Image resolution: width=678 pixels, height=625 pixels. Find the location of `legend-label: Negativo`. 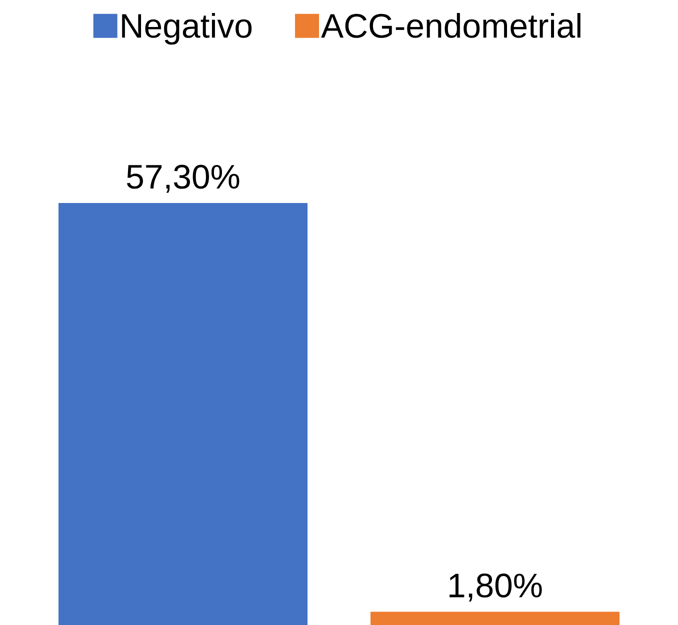

legend-label: Negativo is located at coordinates (187, 29).